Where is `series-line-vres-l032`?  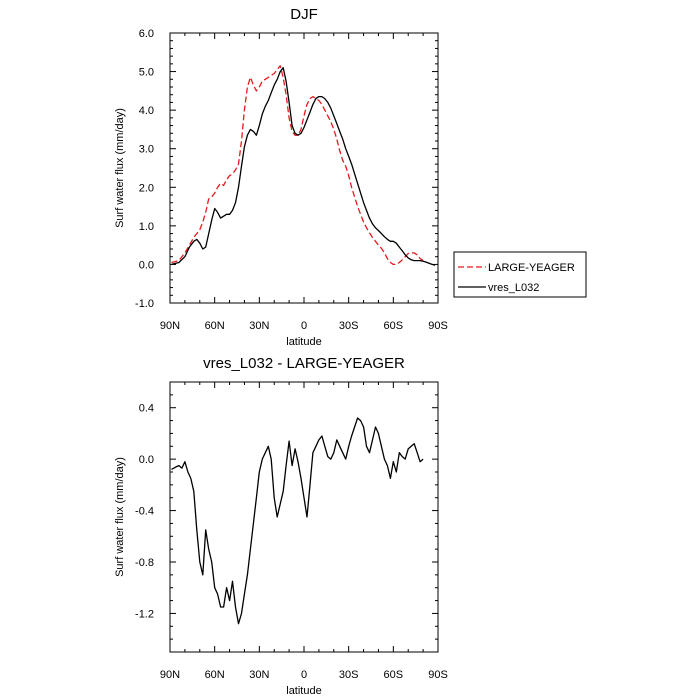
series-line-vres-l032 is located at coordinates (303, 166).